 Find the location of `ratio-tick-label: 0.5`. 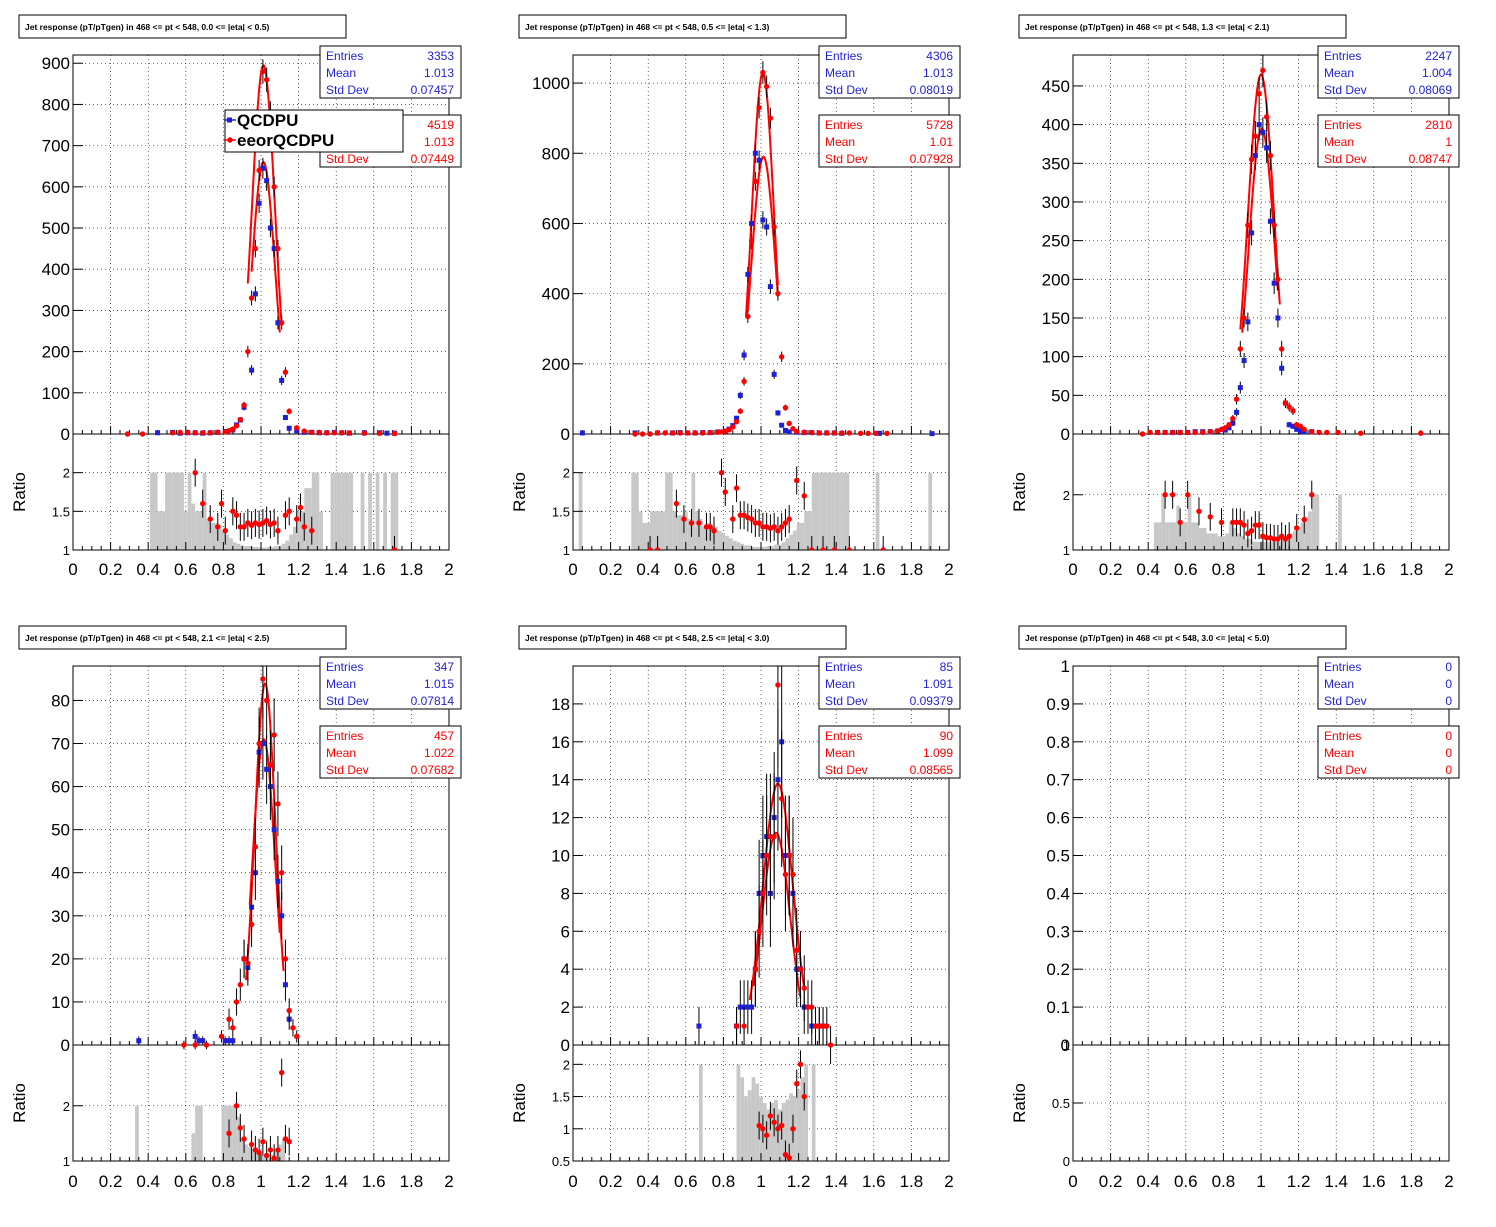

ratio-tick-label: 0.5 is located at coordinates (1061, 1103).